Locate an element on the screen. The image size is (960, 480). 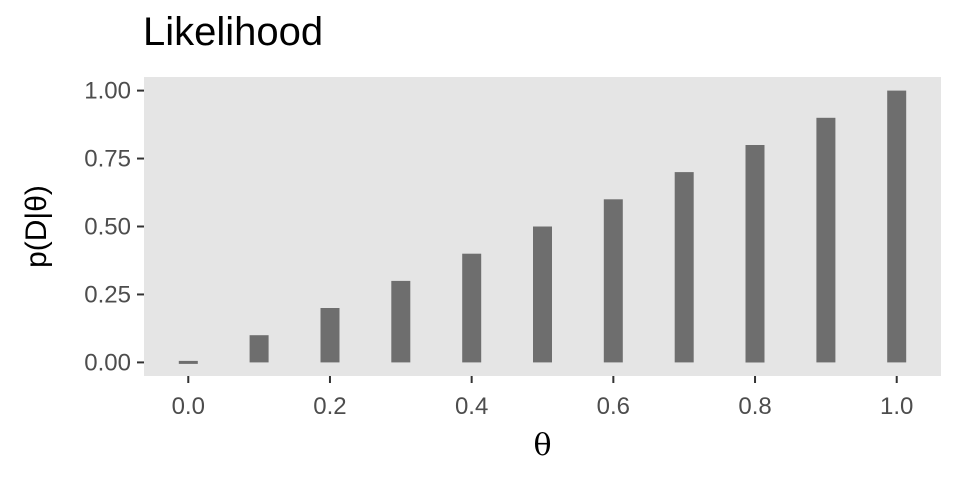
x-axis-title: θ is located at coordinates (542, 445).